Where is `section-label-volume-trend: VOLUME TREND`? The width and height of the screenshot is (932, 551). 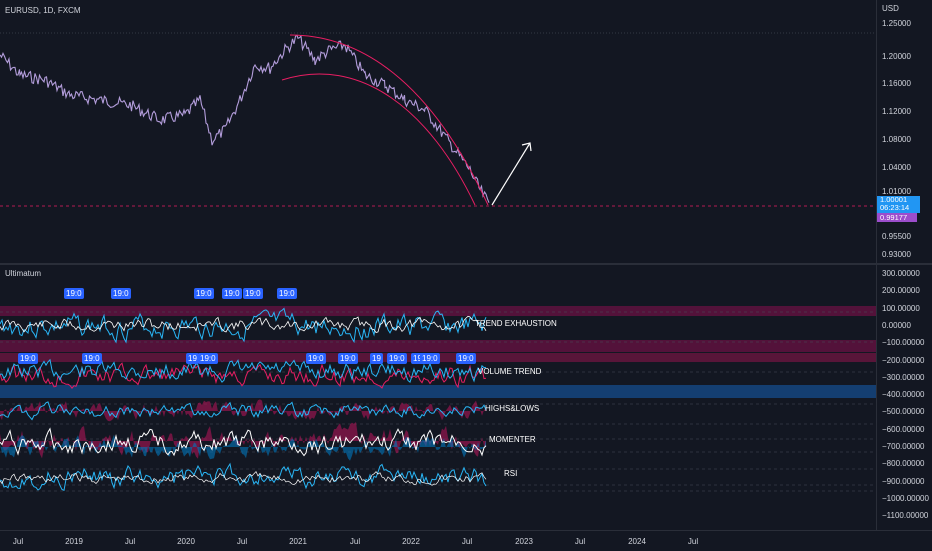 section-label-volume-trend: VOLUME TREND is located at coordinates (510, 371).